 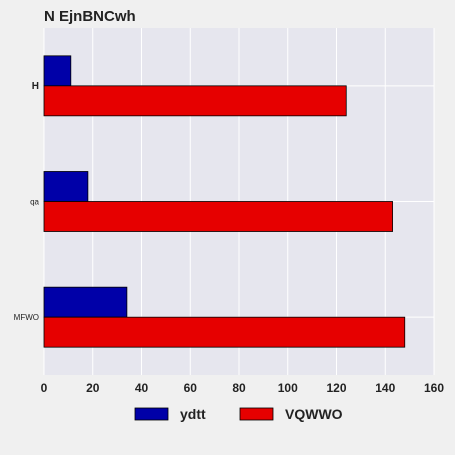 What do you see at coordinates (314, 414) in the screenshot?
I see `legend-label-vqwwo: VQWWO` at bounding box center [314, 414].